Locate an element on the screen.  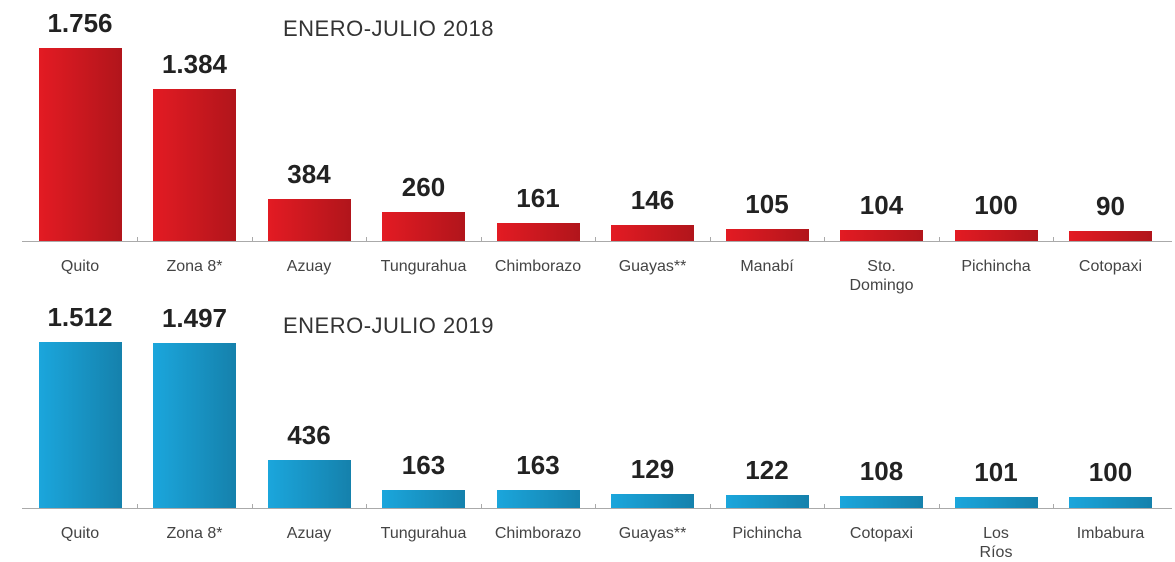
value-label: 1.756 is located at coordinates (80, 23).